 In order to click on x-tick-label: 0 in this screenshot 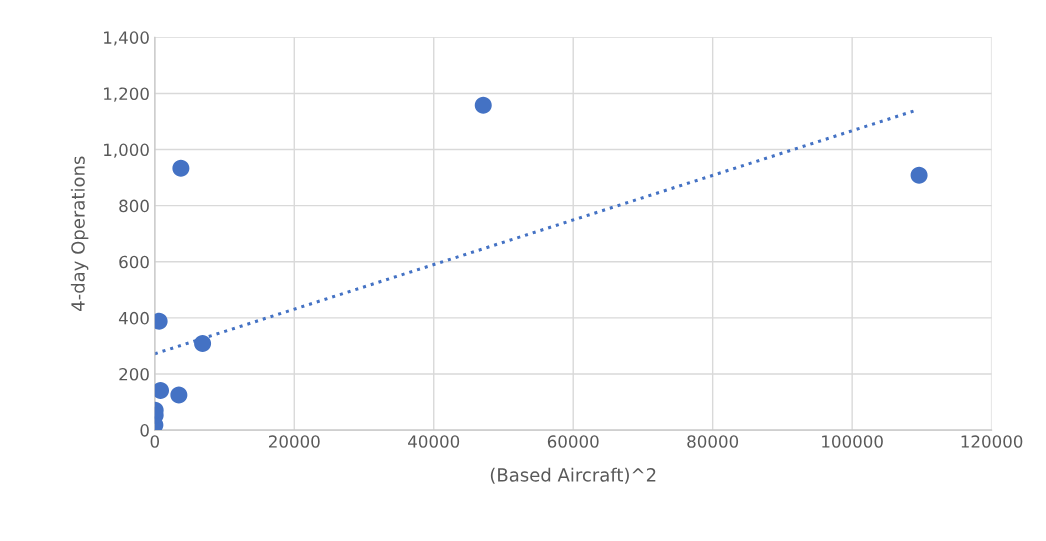, I will do `click(154, 441)`.